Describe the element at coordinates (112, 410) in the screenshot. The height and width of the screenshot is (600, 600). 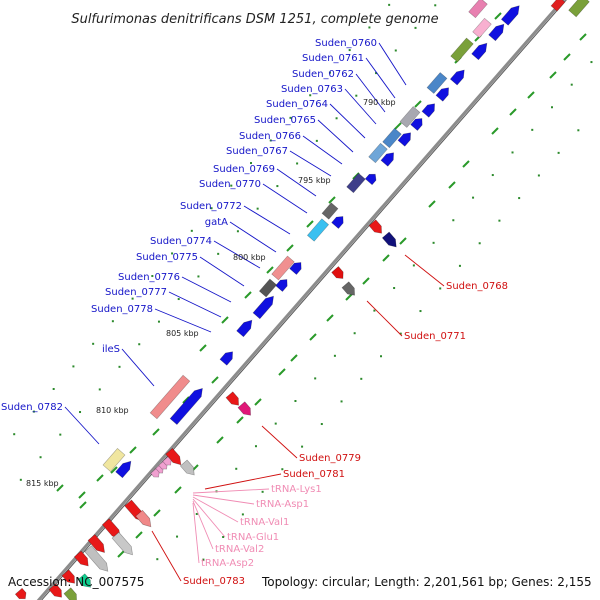
I see `scale-label: 810 kbp` at that location.